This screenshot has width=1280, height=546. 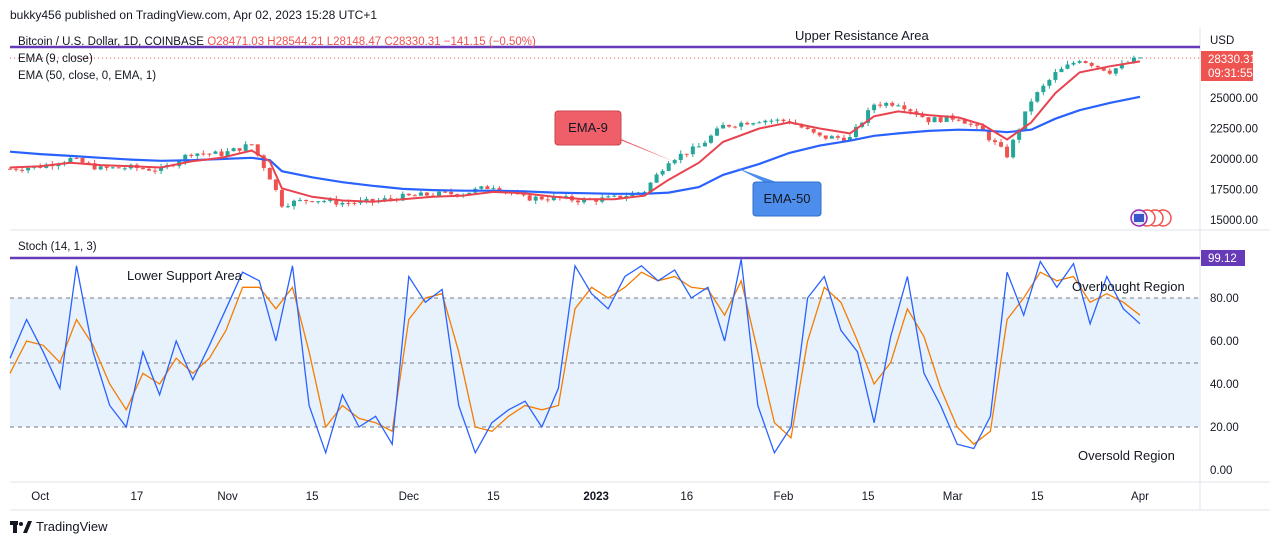 I want to click on price-axis-ticks: 25000.00 22500.00 20000.00 17500.00 15000.00, so click(x=1234, y=160).